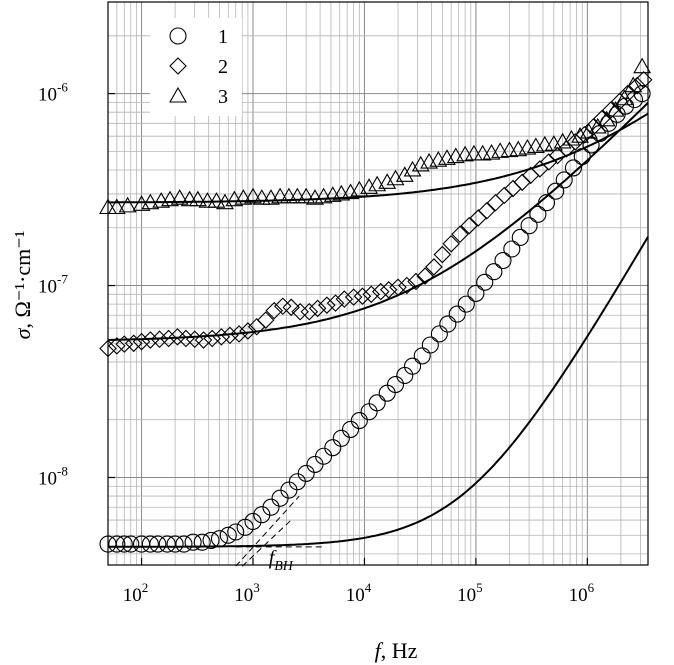  Describe the element at coordinates (223, 97) in the screenshot. I see `legend-label-3: 3` at that location.